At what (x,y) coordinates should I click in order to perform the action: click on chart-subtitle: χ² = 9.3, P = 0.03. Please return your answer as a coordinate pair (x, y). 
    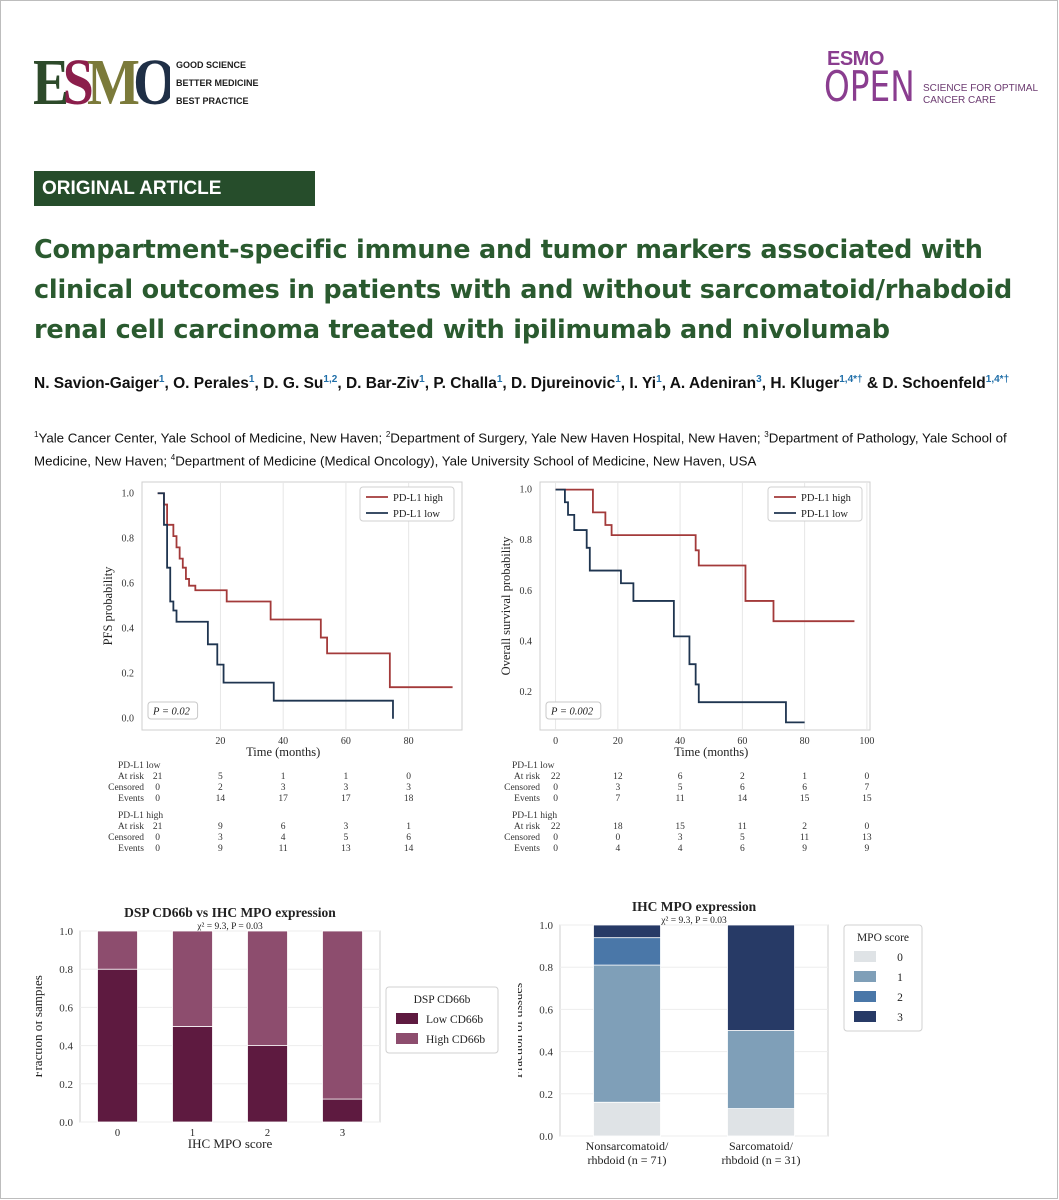
    Looking at the image, I should click on (693, 921).